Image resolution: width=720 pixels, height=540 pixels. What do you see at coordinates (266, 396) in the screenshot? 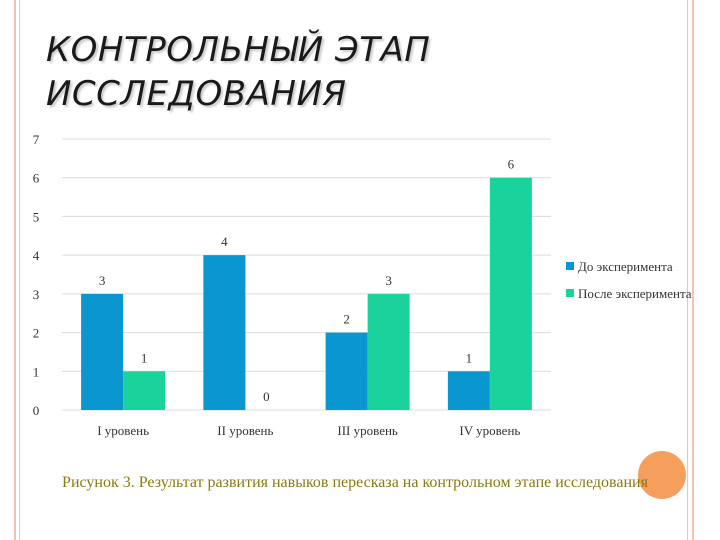
I see `data-label: 0` at bounding box center [266, 396].